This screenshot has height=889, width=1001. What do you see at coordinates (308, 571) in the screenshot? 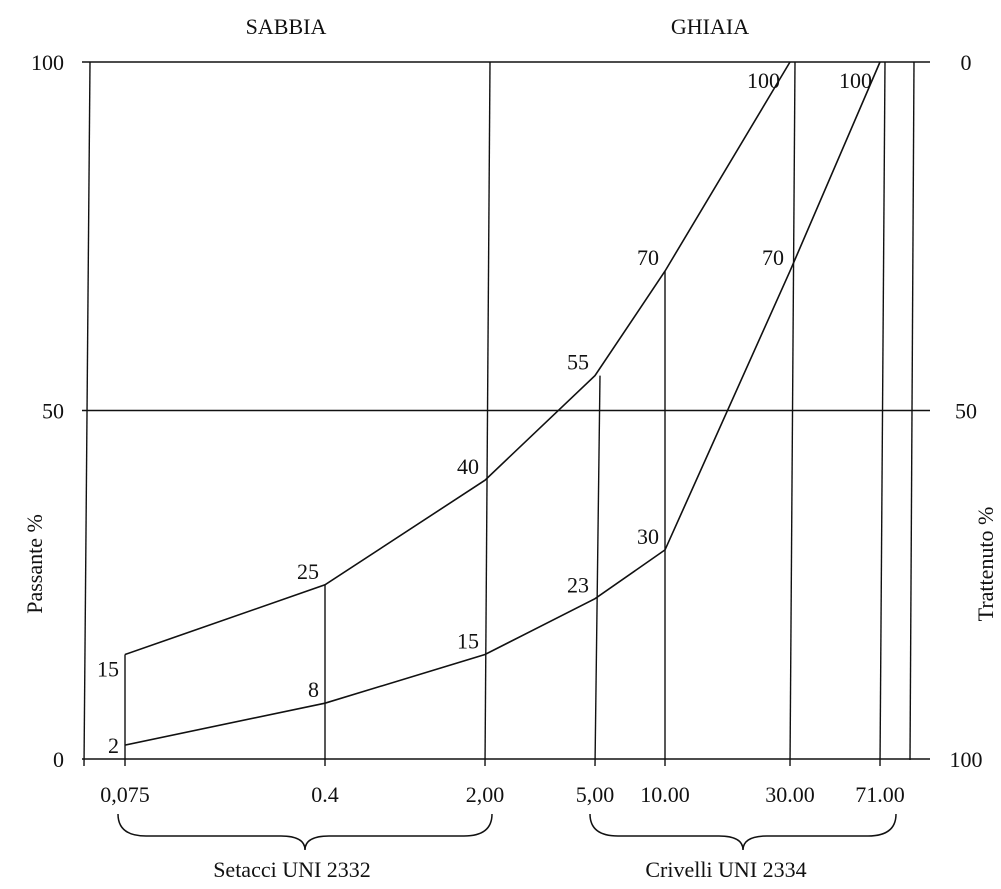
I see `data-label: 25` at bounding box center [308, 571].